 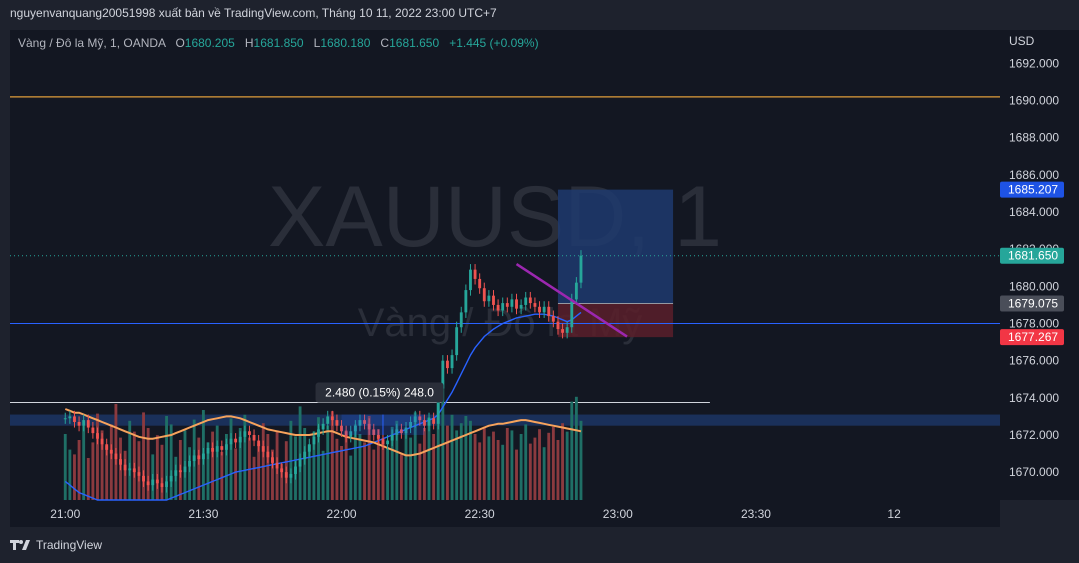 I want to click on measure-label-box, so click(x=379, y=392).